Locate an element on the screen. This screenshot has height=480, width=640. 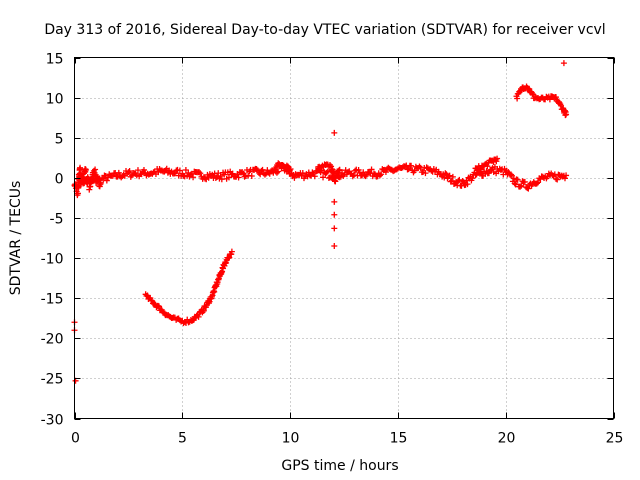
y-tick-label: -30 is located at coordinates (52, 421).